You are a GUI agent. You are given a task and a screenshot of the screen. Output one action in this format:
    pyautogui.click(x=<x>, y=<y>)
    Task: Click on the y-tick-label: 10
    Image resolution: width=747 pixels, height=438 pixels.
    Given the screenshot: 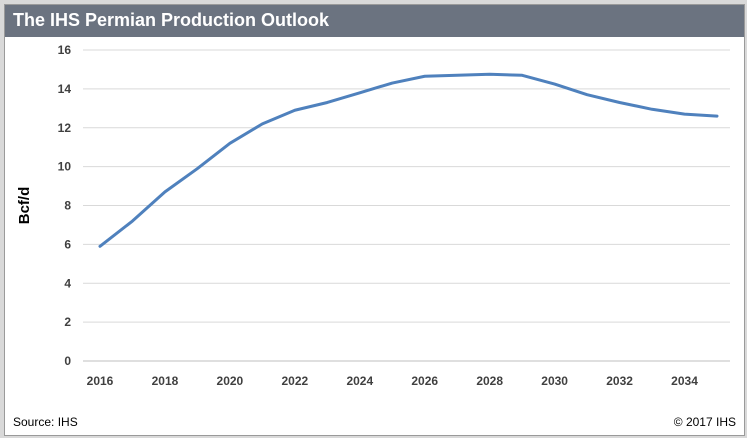 What is the action you would take?
    pyautogui.click(x=65, y=167)
    